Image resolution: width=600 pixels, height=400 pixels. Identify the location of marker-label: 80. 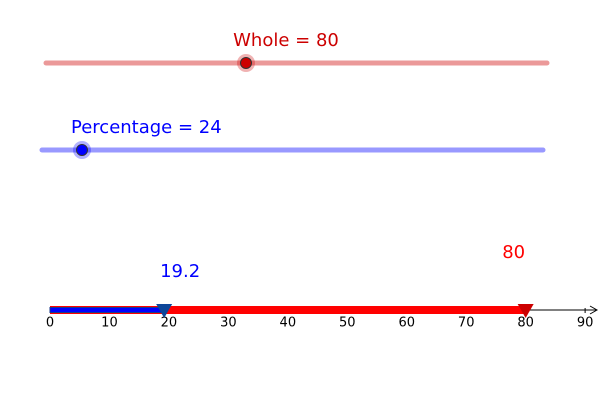
(513, 252).